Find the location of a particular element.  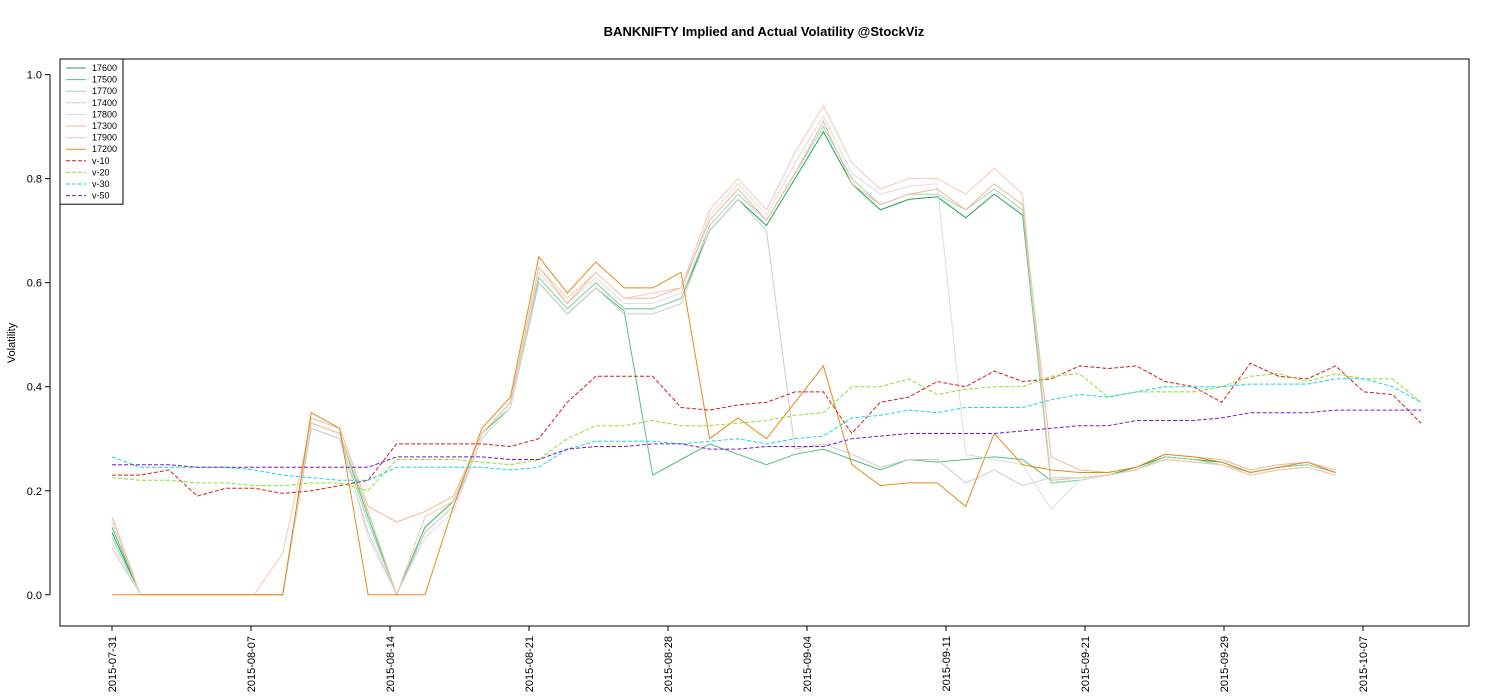

legend-label-v-20: v-20 is located at coordinates (101, 172).